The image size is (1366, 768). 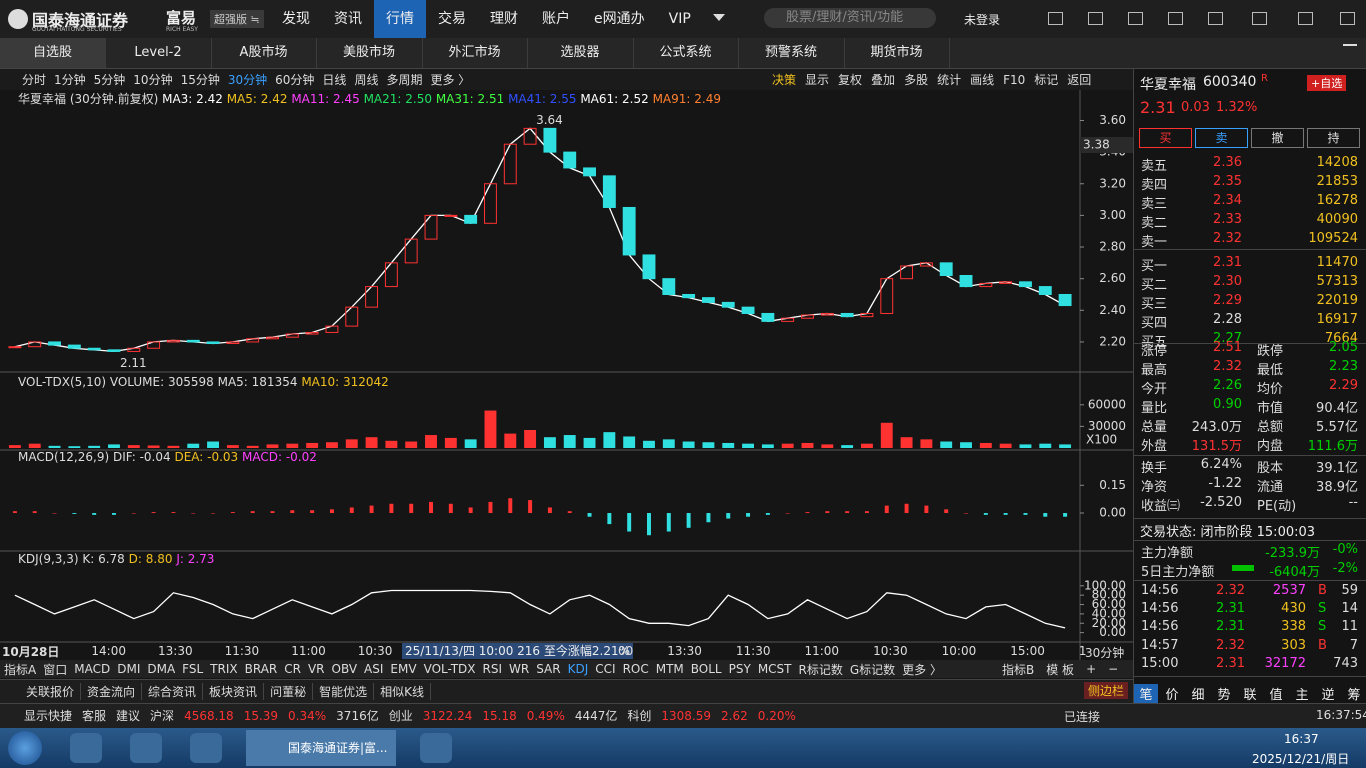 What do you see at coordinates (706, 669) in the screenshot?
I see `indicator-tab: BOLL` at bounding box center [706, 669].